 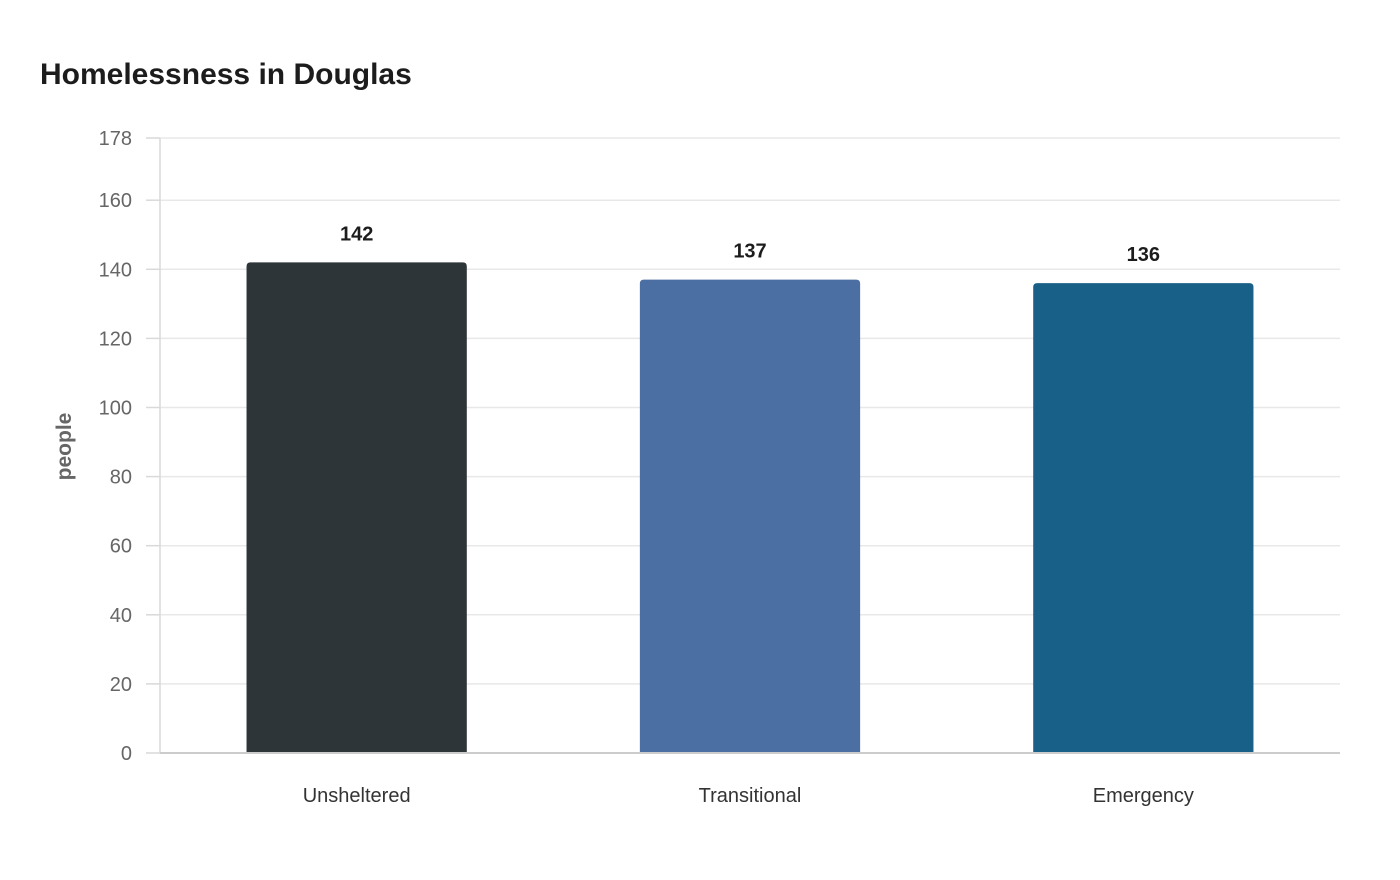 I want to click on chart-title: Homelessness in Douglas, so click(x=226, y=74).